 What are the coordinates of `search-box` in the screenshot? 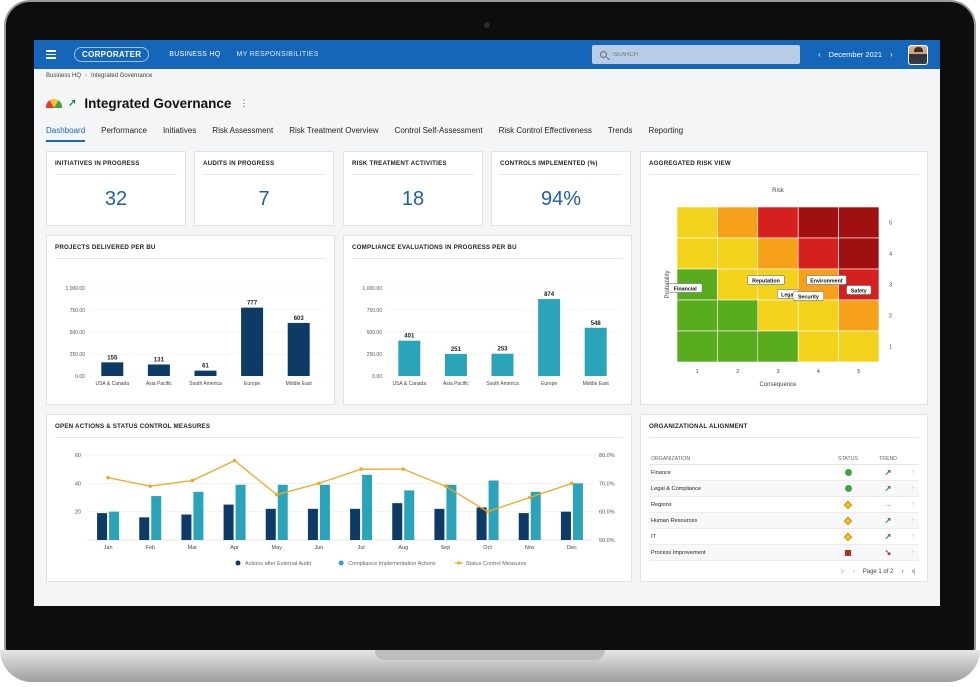 It's located at (696, 54).